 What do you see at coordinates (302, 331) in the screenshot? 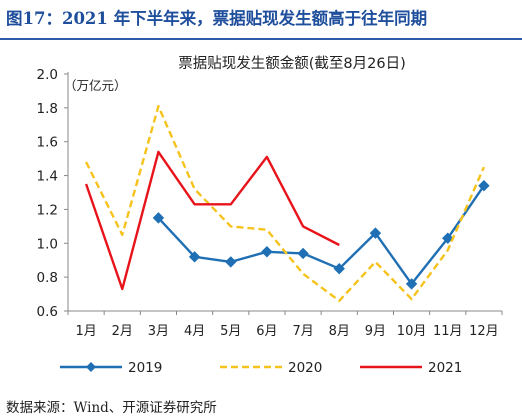
I see `x-tick-label: 7月` at bounding box center [302, 331].